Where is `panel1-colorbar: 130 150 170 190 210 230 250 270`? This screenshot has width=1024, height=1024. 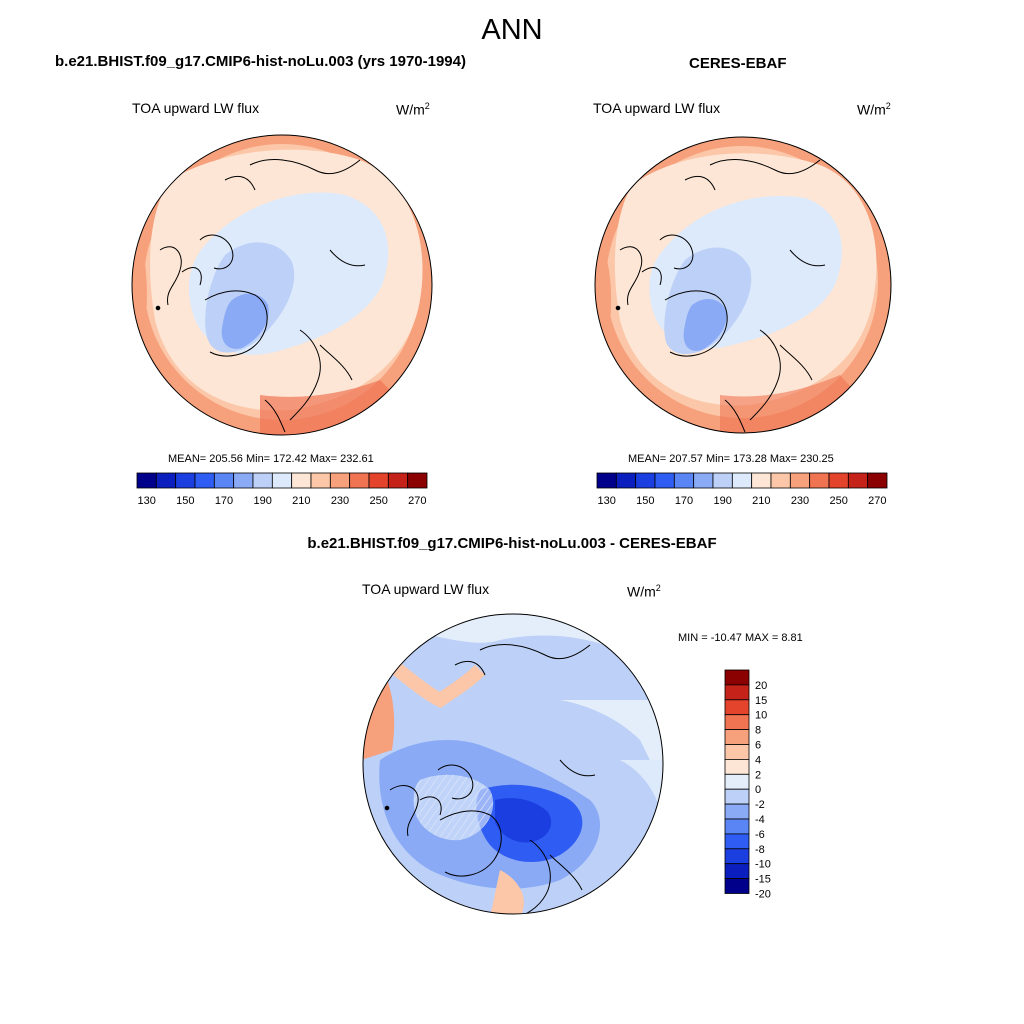 panel1-colorbar: 130 150 170 190 210 230 250 270 is located at coordinates (282, 489).